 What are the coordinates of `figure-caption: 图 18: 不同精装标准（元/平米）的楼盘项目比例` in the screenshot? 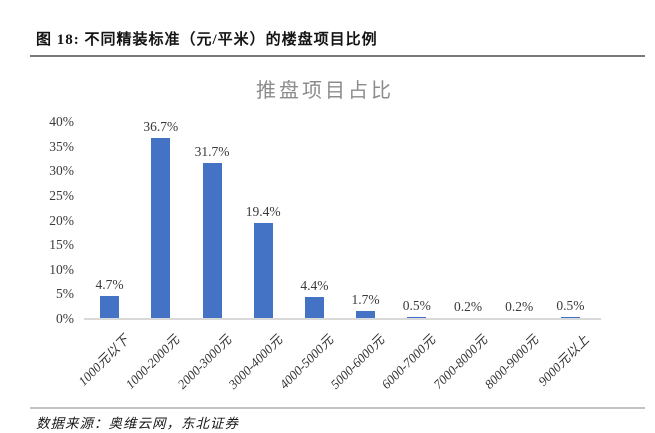 It's located at (207, 40).